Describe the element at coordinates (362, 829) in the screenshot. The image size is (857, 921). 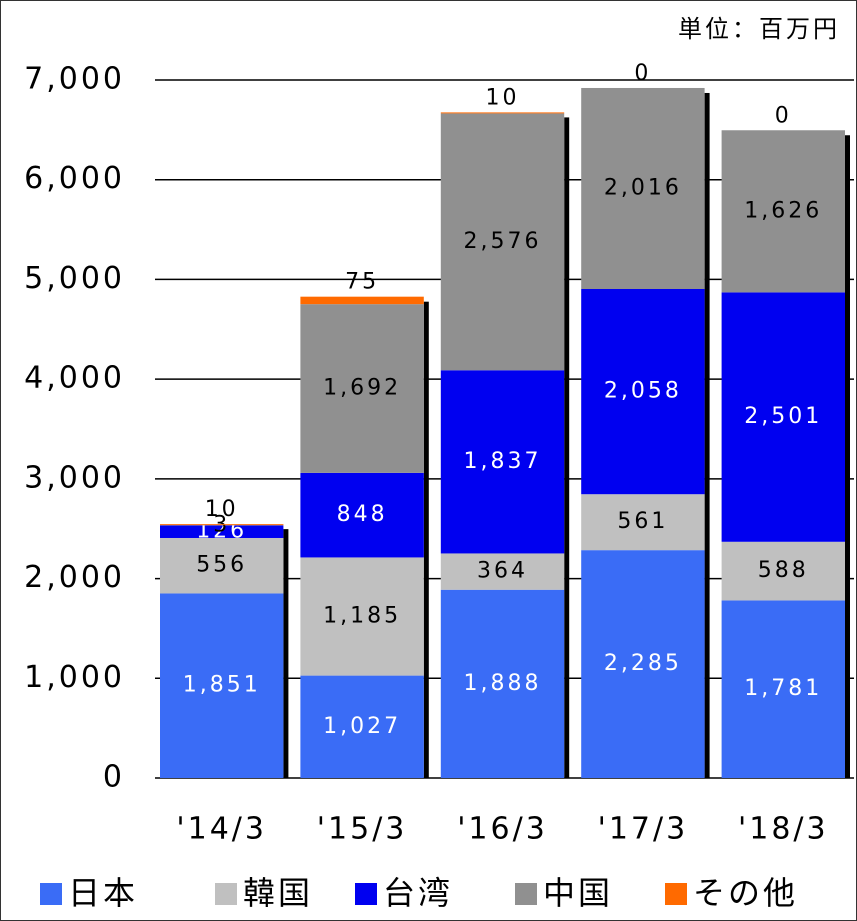
I see `x-tick-label: '15/3` at that location.